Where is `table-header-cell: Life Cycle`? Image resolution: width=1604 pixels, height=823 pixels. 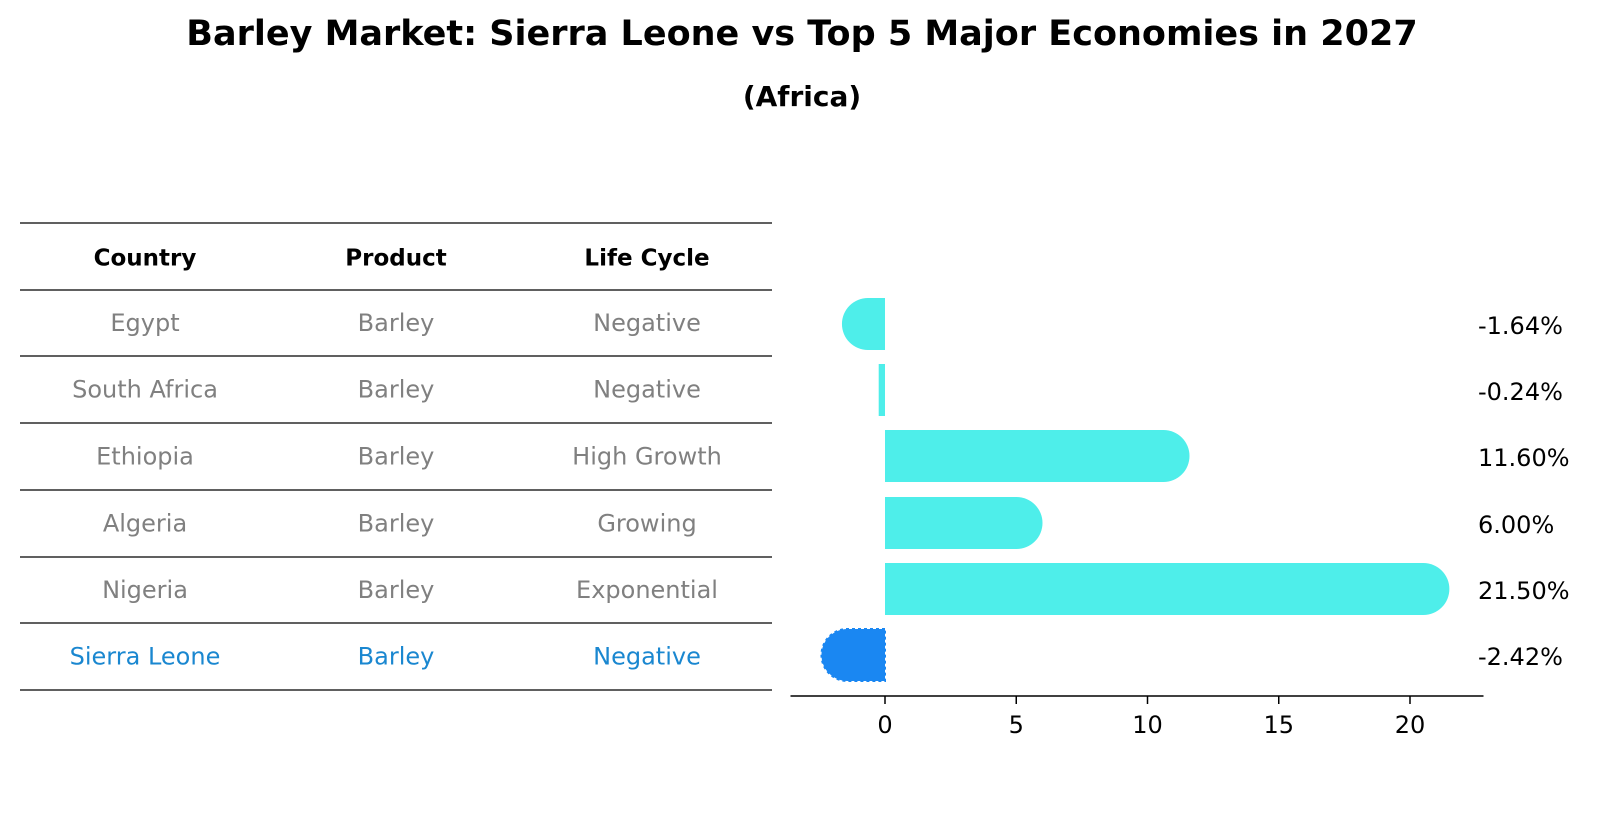 table-header-cell: Life Cycle is located at coordinates (646, 259).